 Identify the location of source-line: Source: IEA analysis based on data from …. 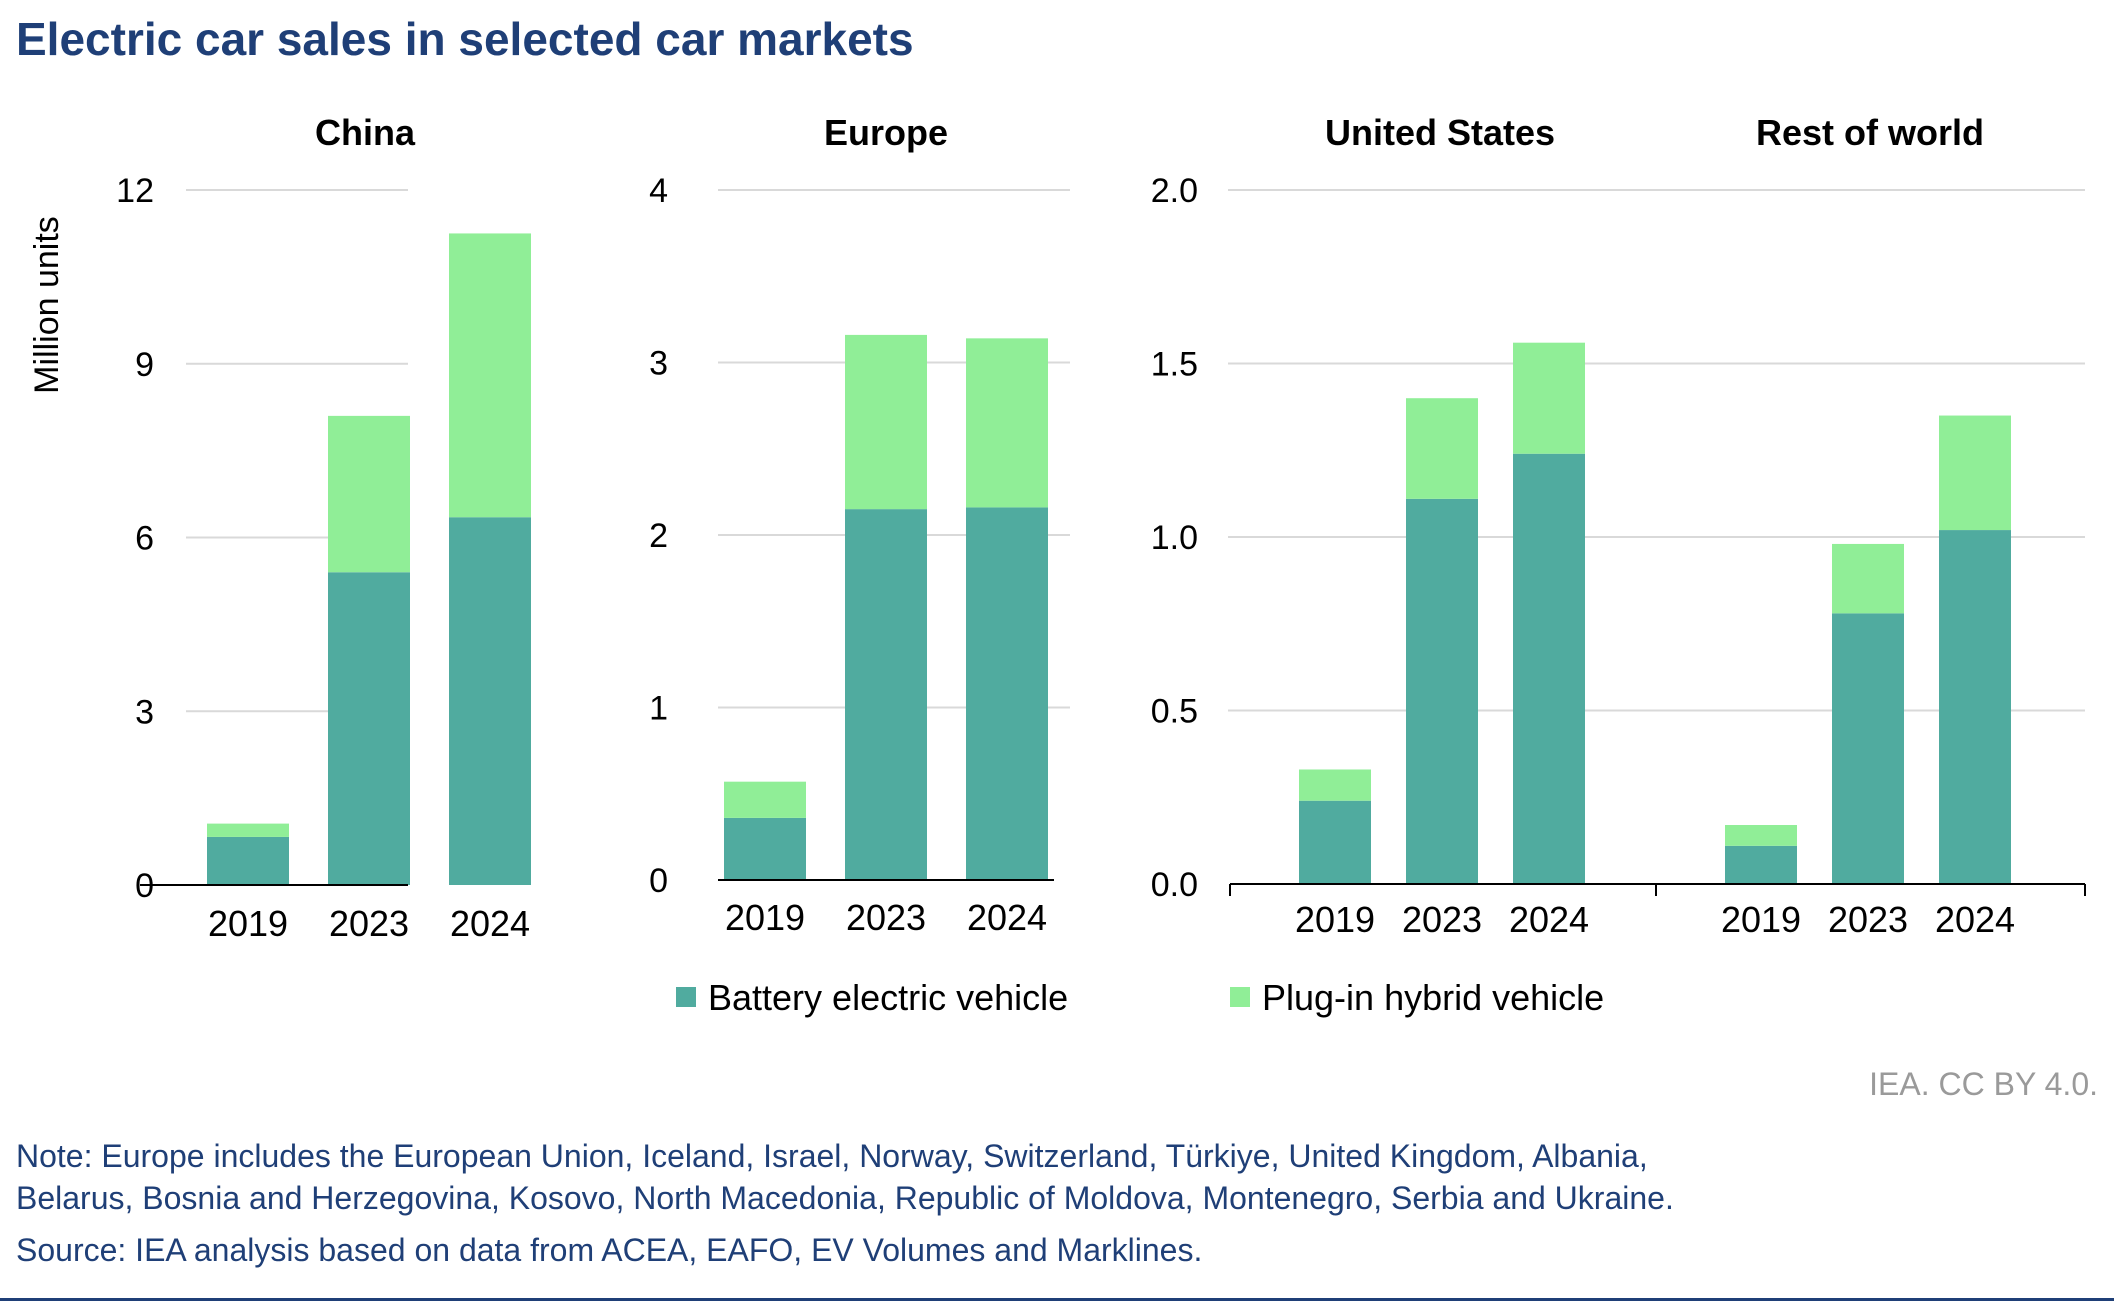
(609, 1250).